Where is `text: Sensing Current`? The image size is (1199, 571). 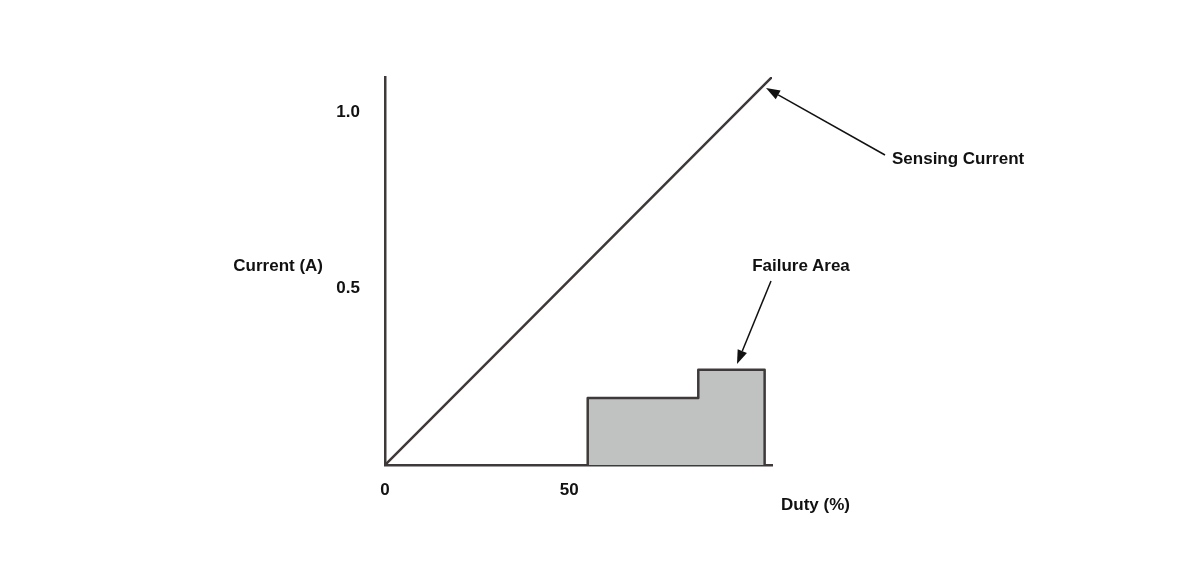 text: Sensing Current is located at coordinates (958, 158).